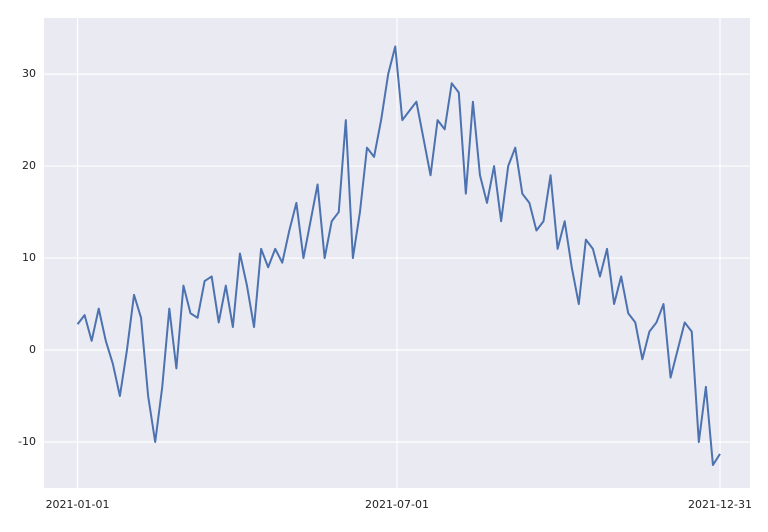  Describe the element at coordinates (397, 504) in the screenshot. I see `x-tick-label: 2021-07-01` at that location.